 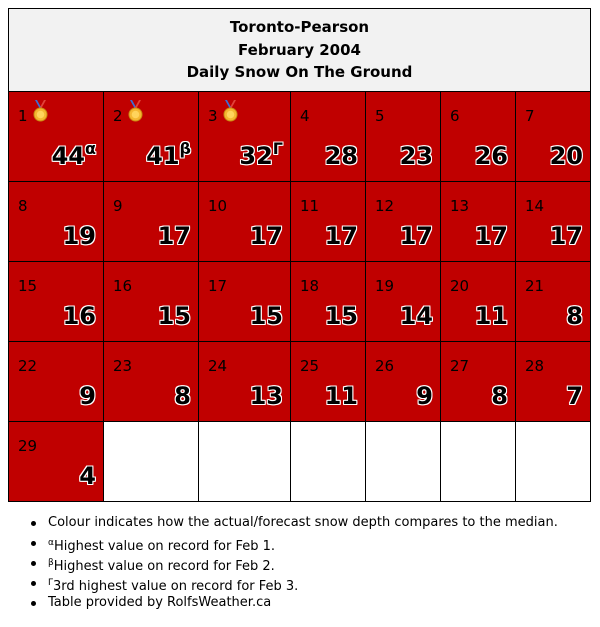 What do you see at coordinates (123, 366) in the screenshot?
I see `day-number: 23` at bounding box center [123, 366].